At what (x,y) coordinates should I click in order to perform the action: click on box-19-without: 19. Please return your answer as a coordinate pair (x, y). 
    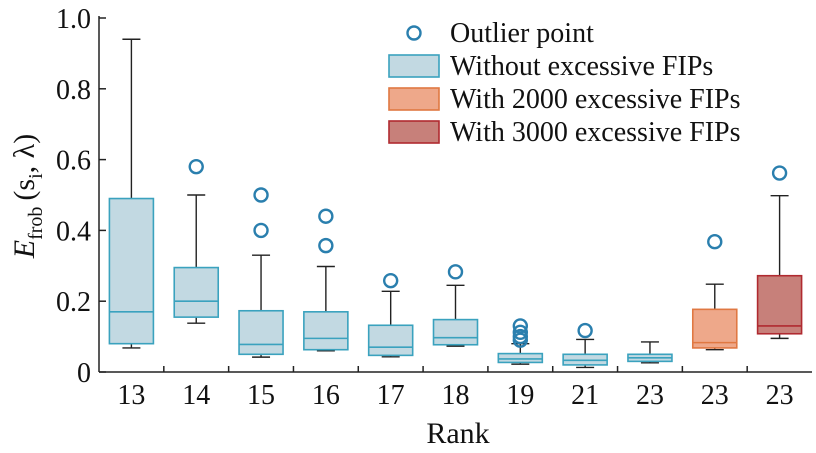
    Looking at the image, I should click on (520, 364).